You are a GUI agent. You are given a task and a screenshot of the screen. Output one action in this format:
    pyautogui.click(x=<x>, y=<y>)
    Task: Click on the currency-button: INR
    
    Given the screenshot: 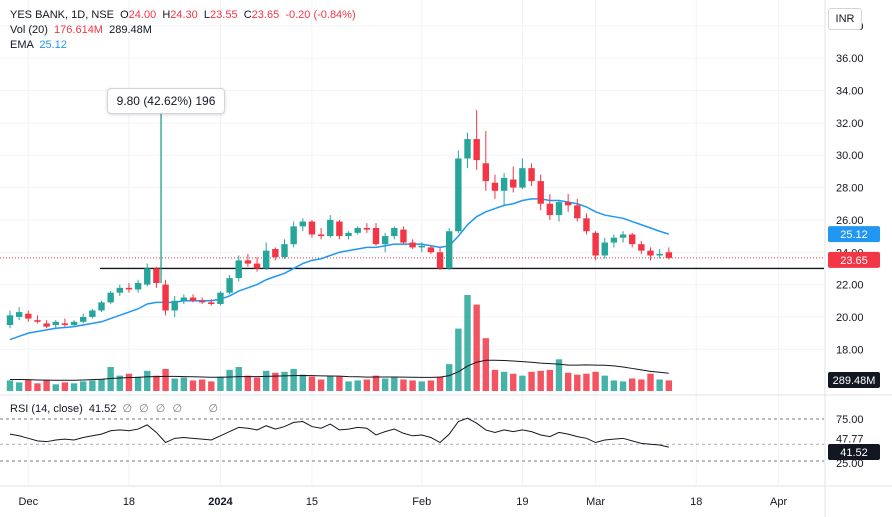 What is the action you would take?
    pyautogui.click(x=845, y=19)
    